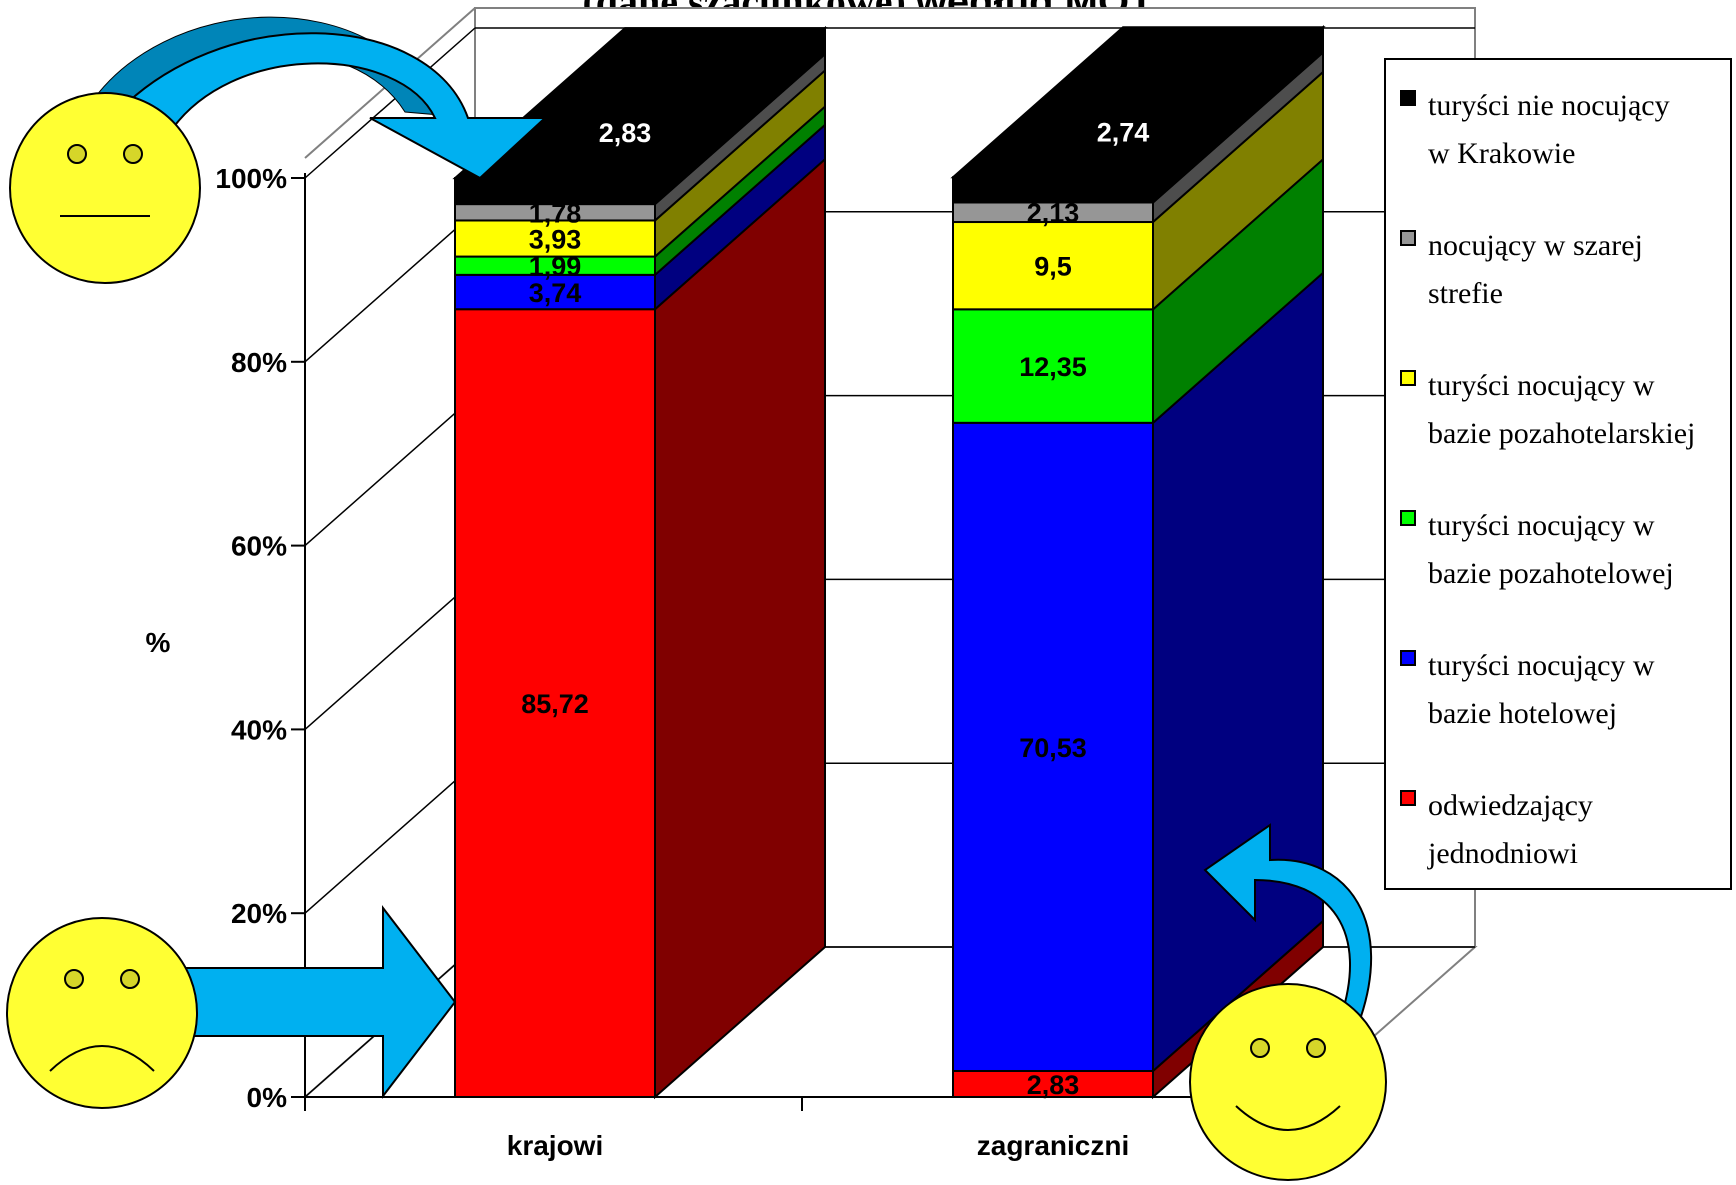 Image resolution: width=1736 pixels, height=1185 pixels. I want to click on bar-side, so click(740, 628).